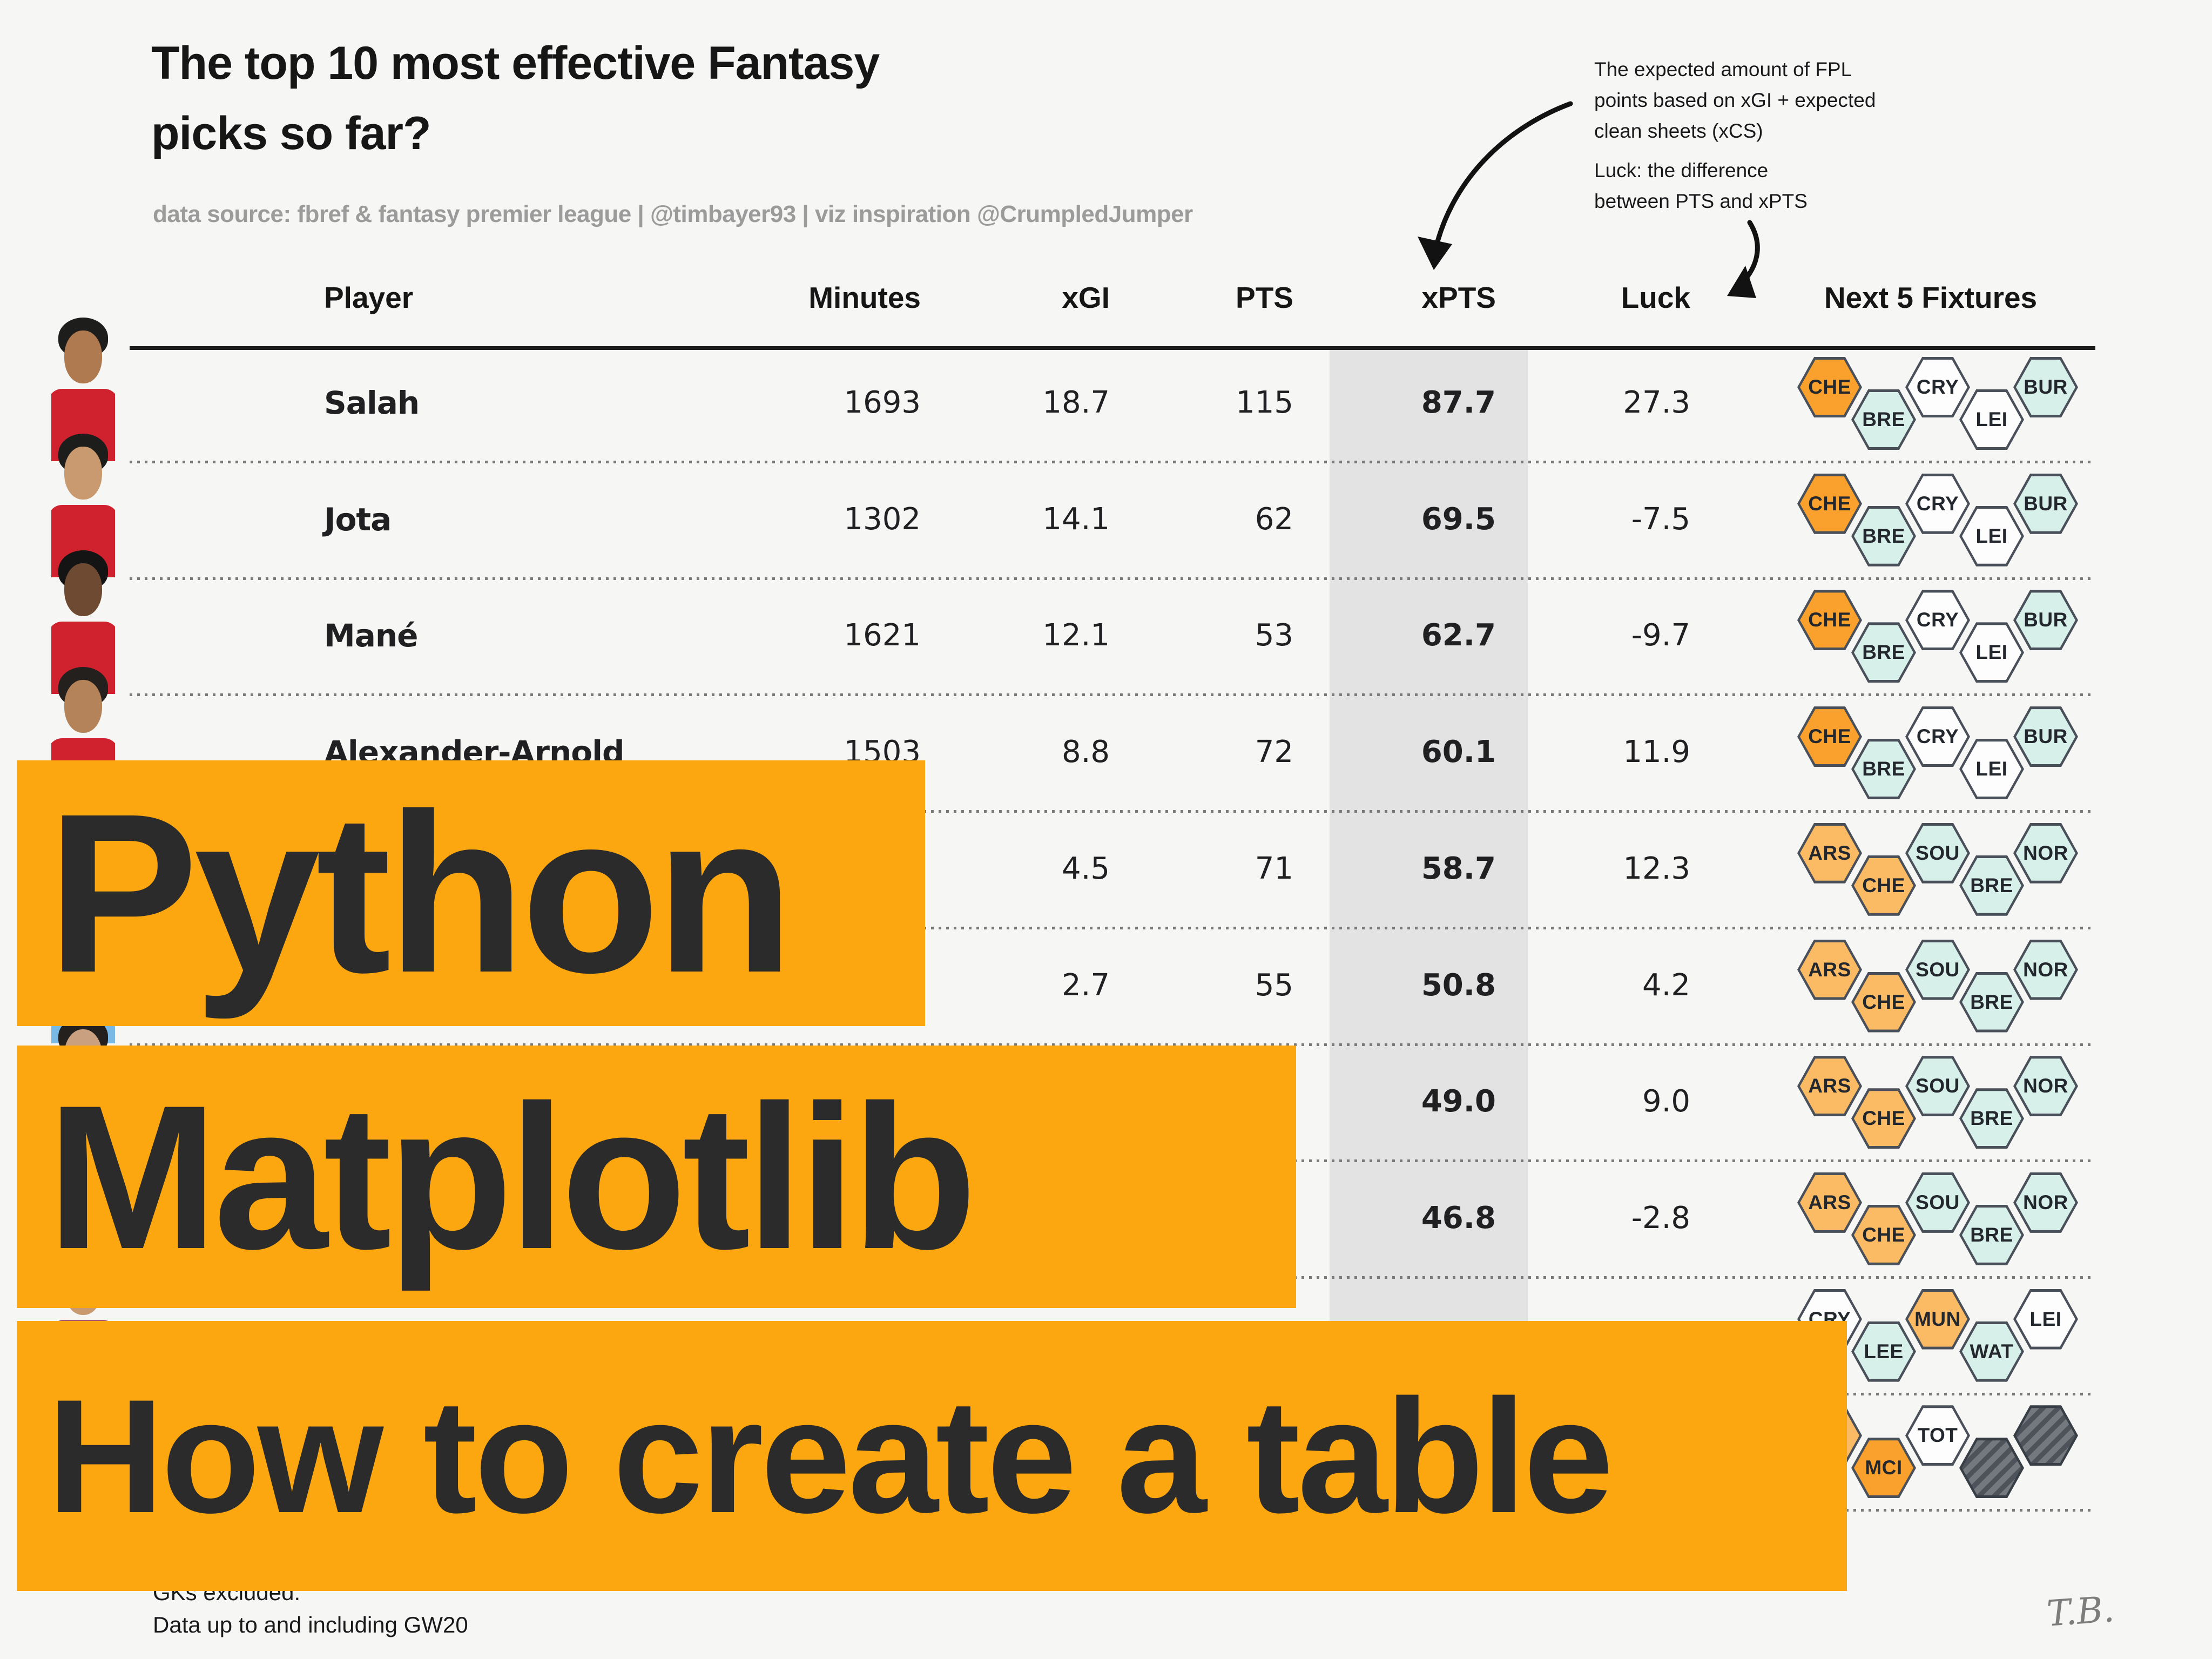 The height and width of the screenshot is (1659, 2212). I want to click on player-name: Mané, so click(371, 636).